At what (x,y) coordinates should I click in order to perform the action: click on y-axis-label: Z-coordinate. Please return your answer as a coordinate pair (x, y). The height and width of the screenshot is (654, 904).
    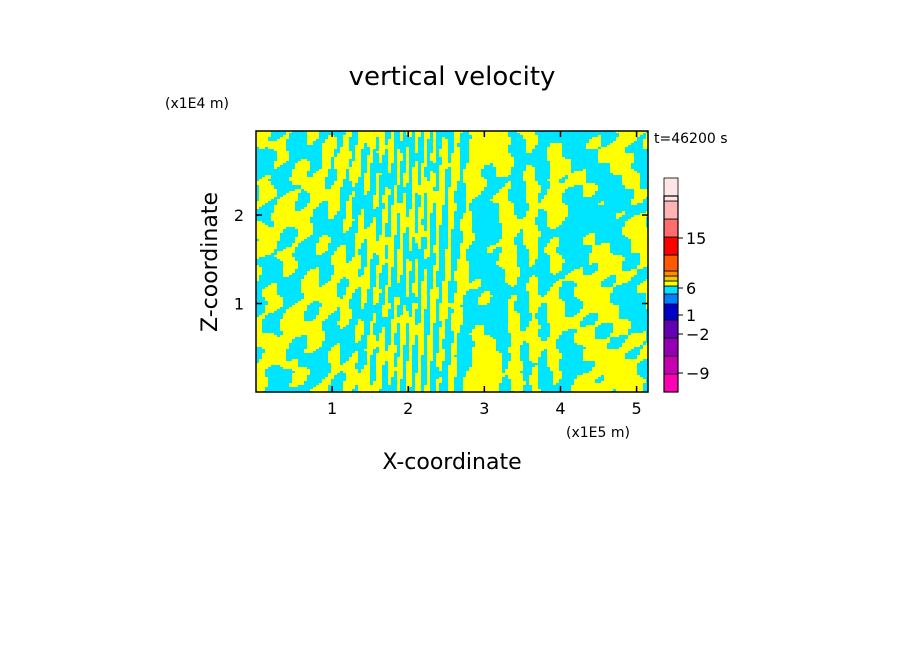
    Looking at the image, I should click on (210, 262).